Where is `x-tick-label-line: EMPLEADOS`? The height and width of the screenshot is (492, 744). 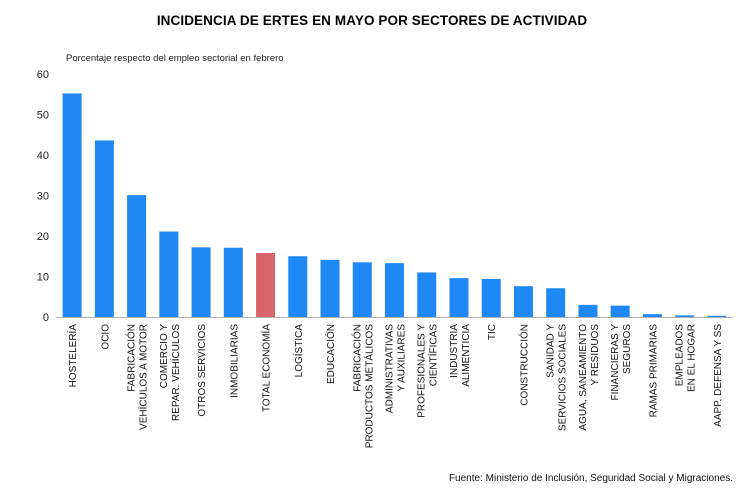
x-tick-label-line: EMPLEADOS is located at coordinates (680, 355).